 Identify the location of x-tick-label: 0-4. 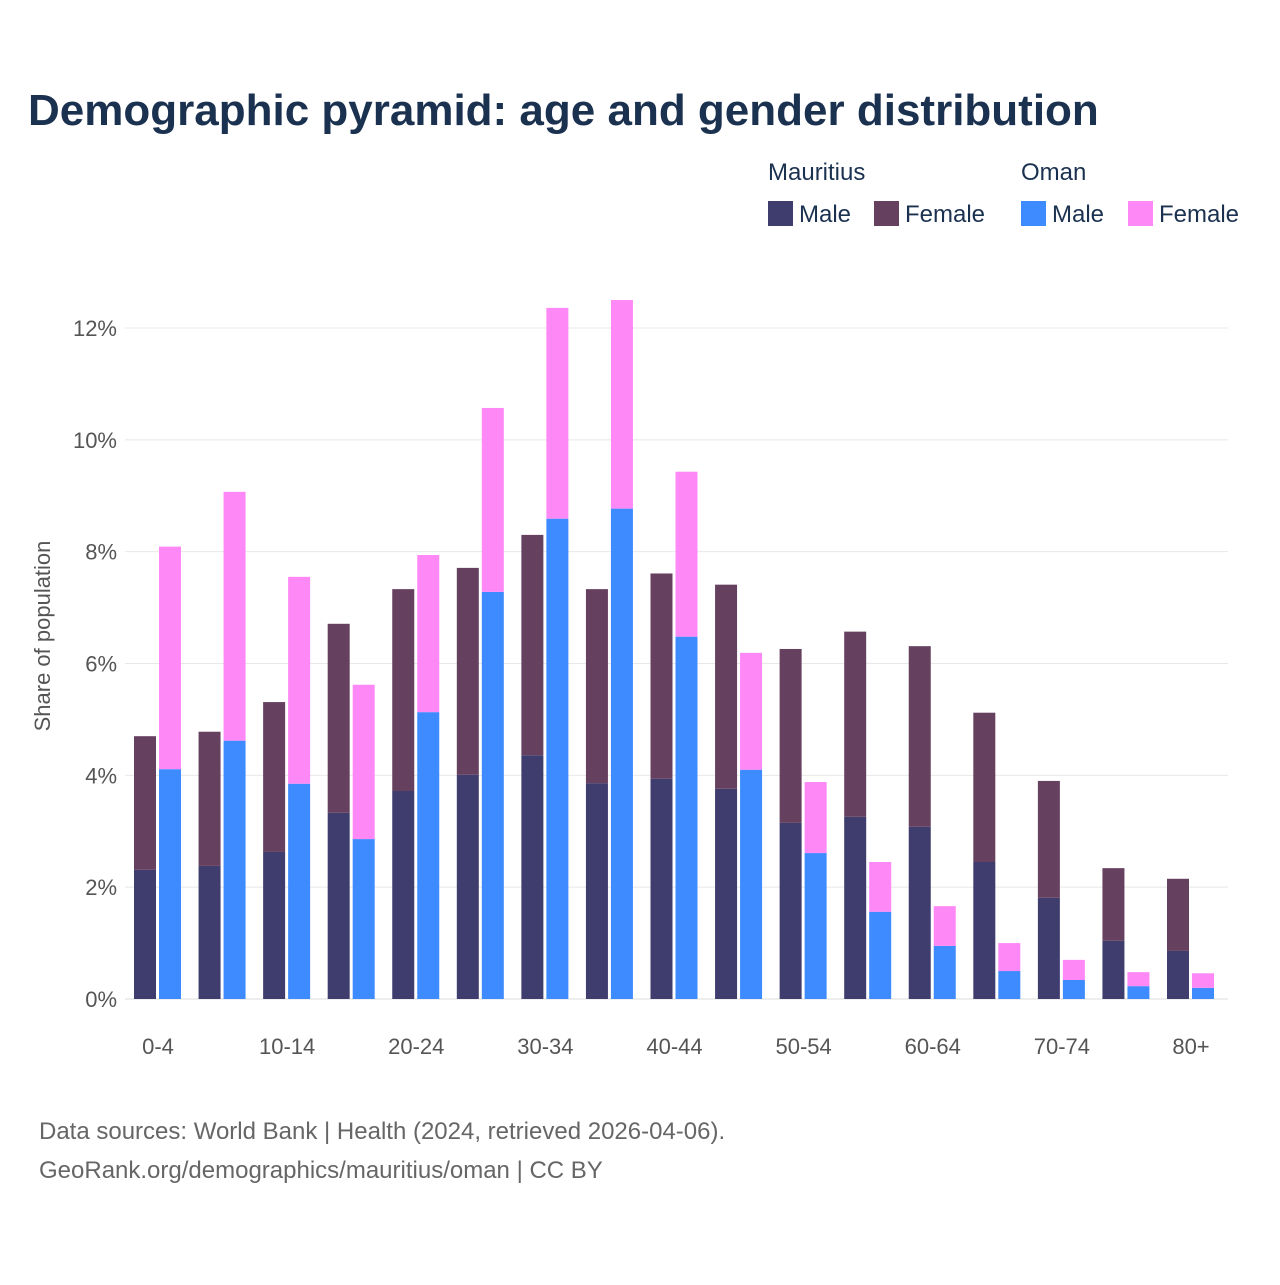
(158, 1046).